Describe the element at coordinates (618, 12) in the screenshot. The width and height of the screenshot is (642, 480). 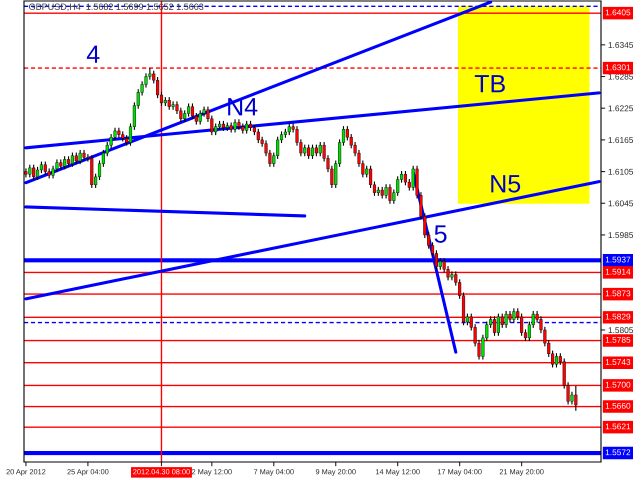
I see `ref-line-label: 1.6405` at that location.